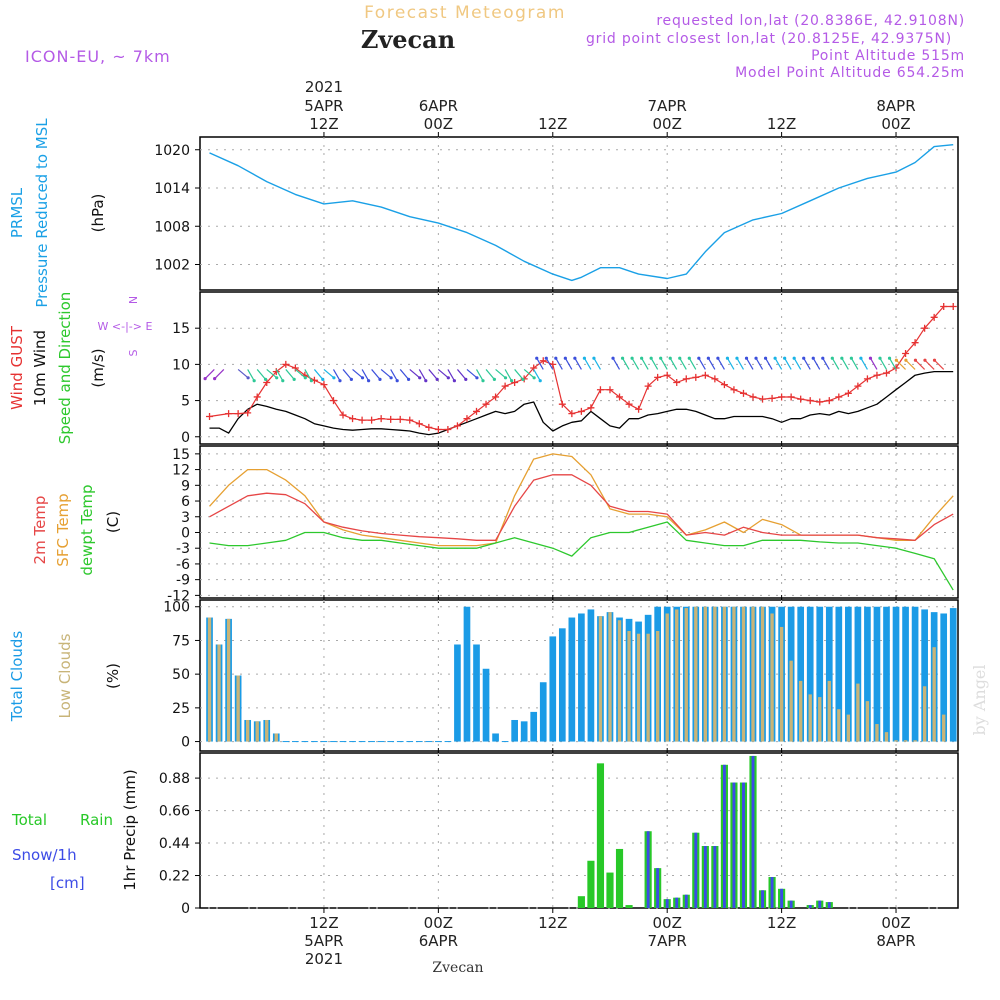 The image size is (1000, 1000). Describe the element at coordinates (457, 968) in the screenshot. I see `footer-location: Zvecan` at that location.